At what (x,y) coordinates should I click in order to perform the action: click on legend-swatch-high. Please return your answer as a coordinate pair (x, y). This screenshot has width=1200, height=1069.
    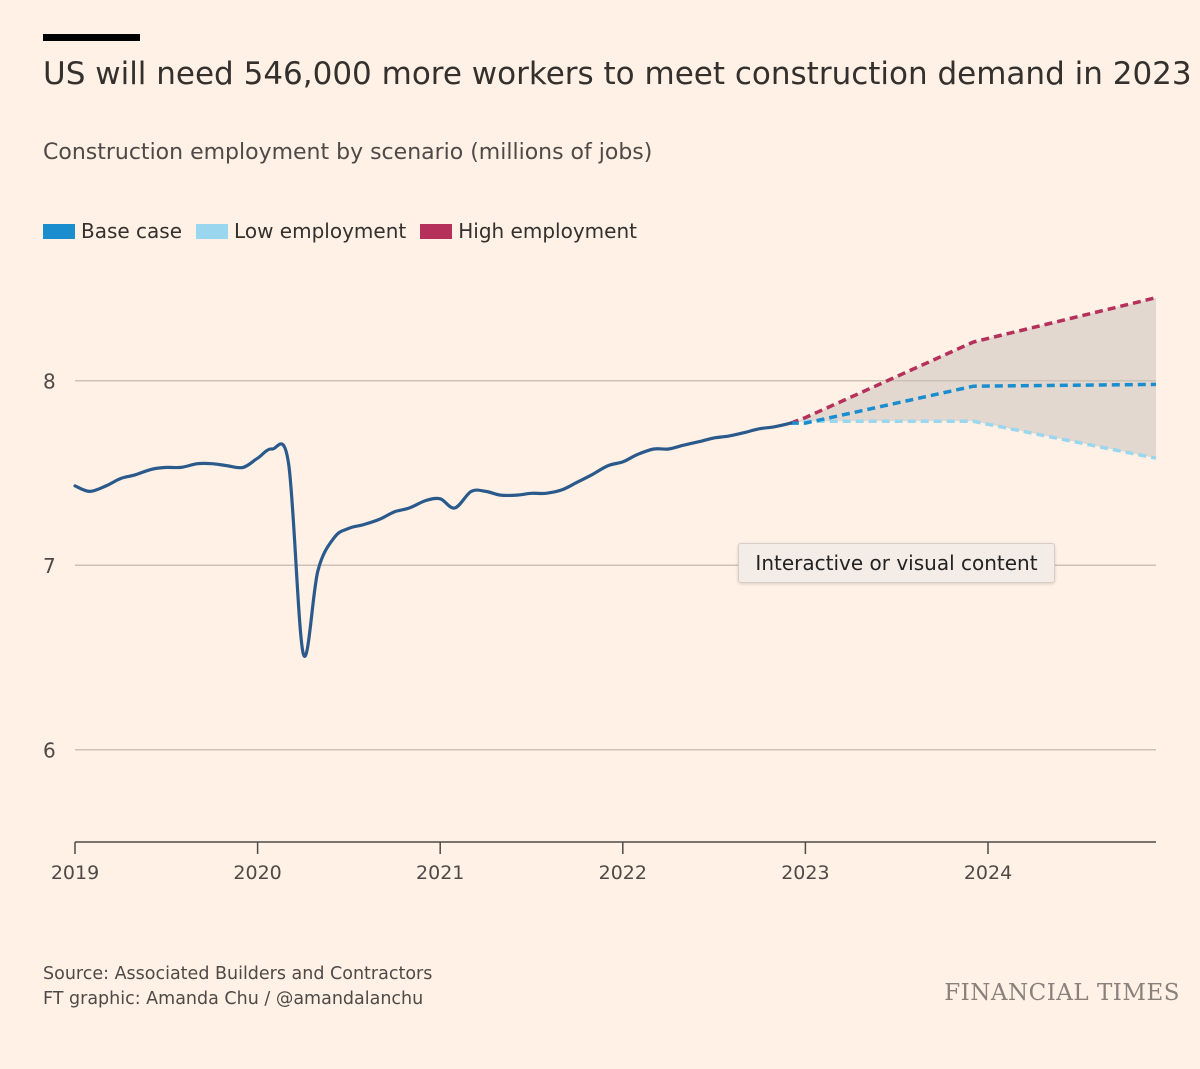
    Looking at the image, I should click on (436, 231).